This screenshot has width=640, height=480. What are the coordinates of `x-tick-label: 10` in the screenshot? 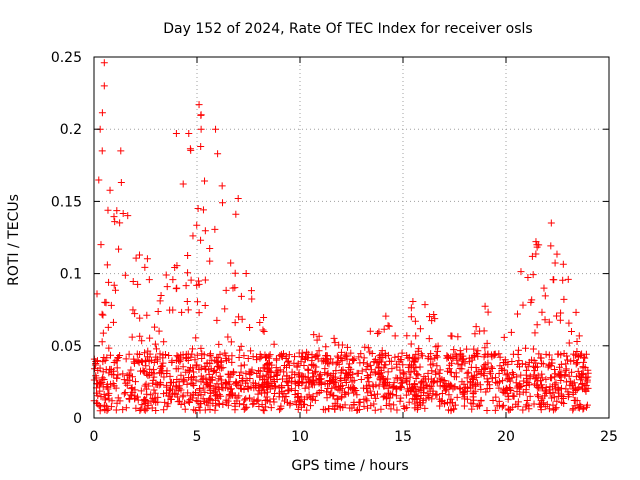 It's located at (300, 437).